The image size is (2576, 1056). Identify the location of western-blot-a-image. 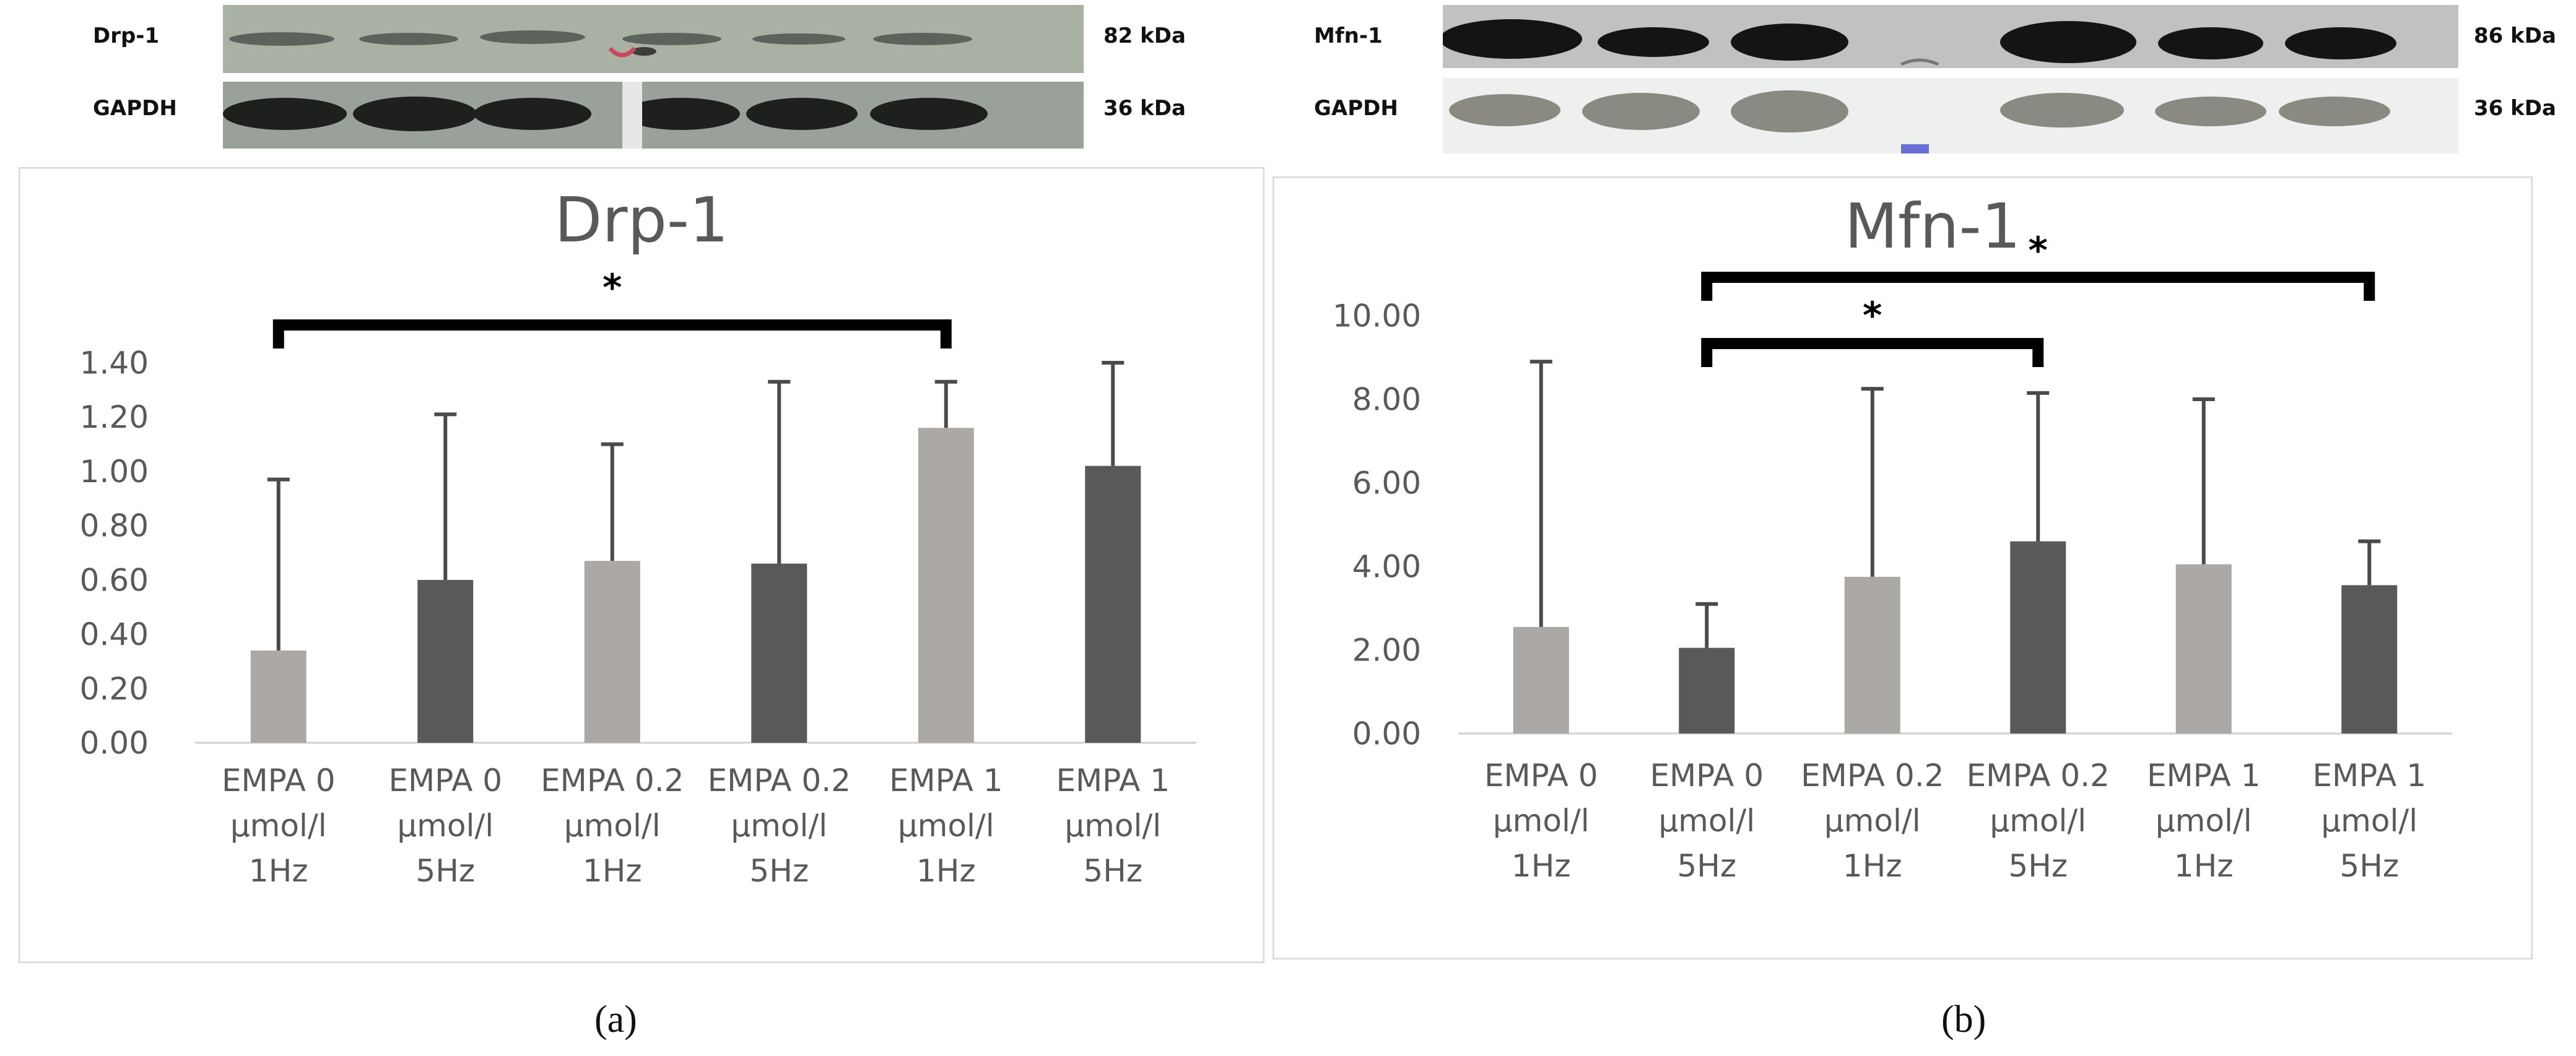
(653, 77).